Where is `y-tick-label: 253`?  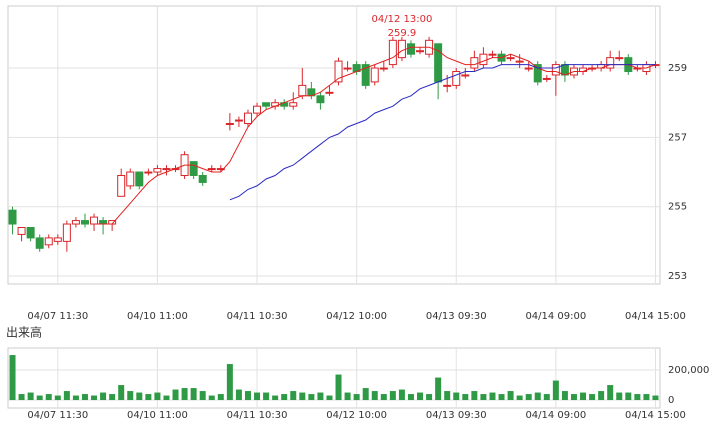 y-tick-label: 253 is located at coordinates (677, 276).